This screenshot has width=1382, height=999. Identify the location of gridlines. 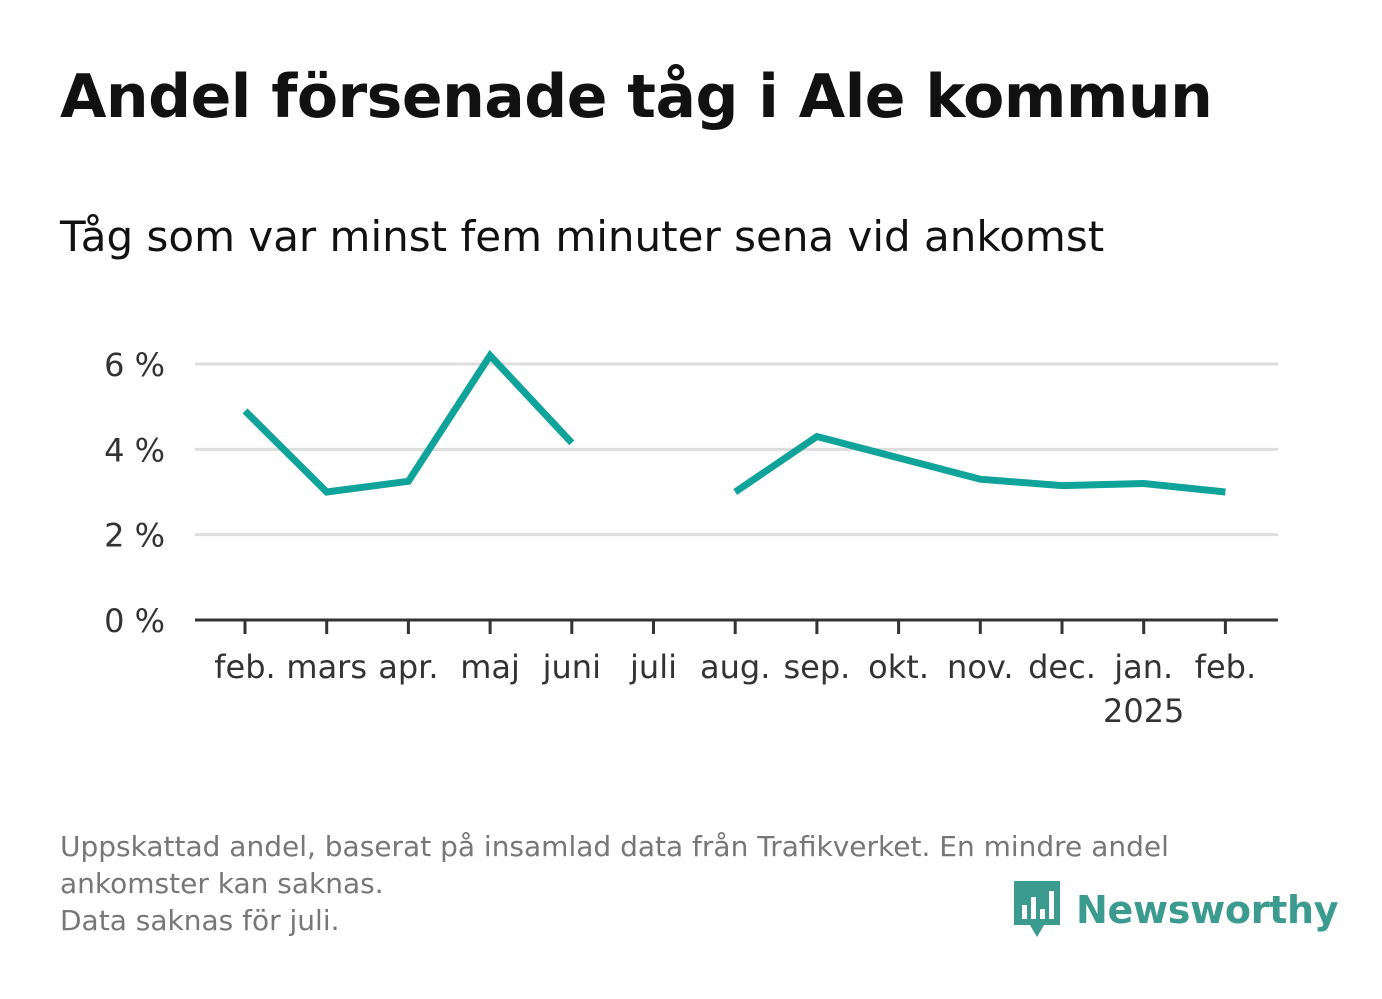
(736, 449).